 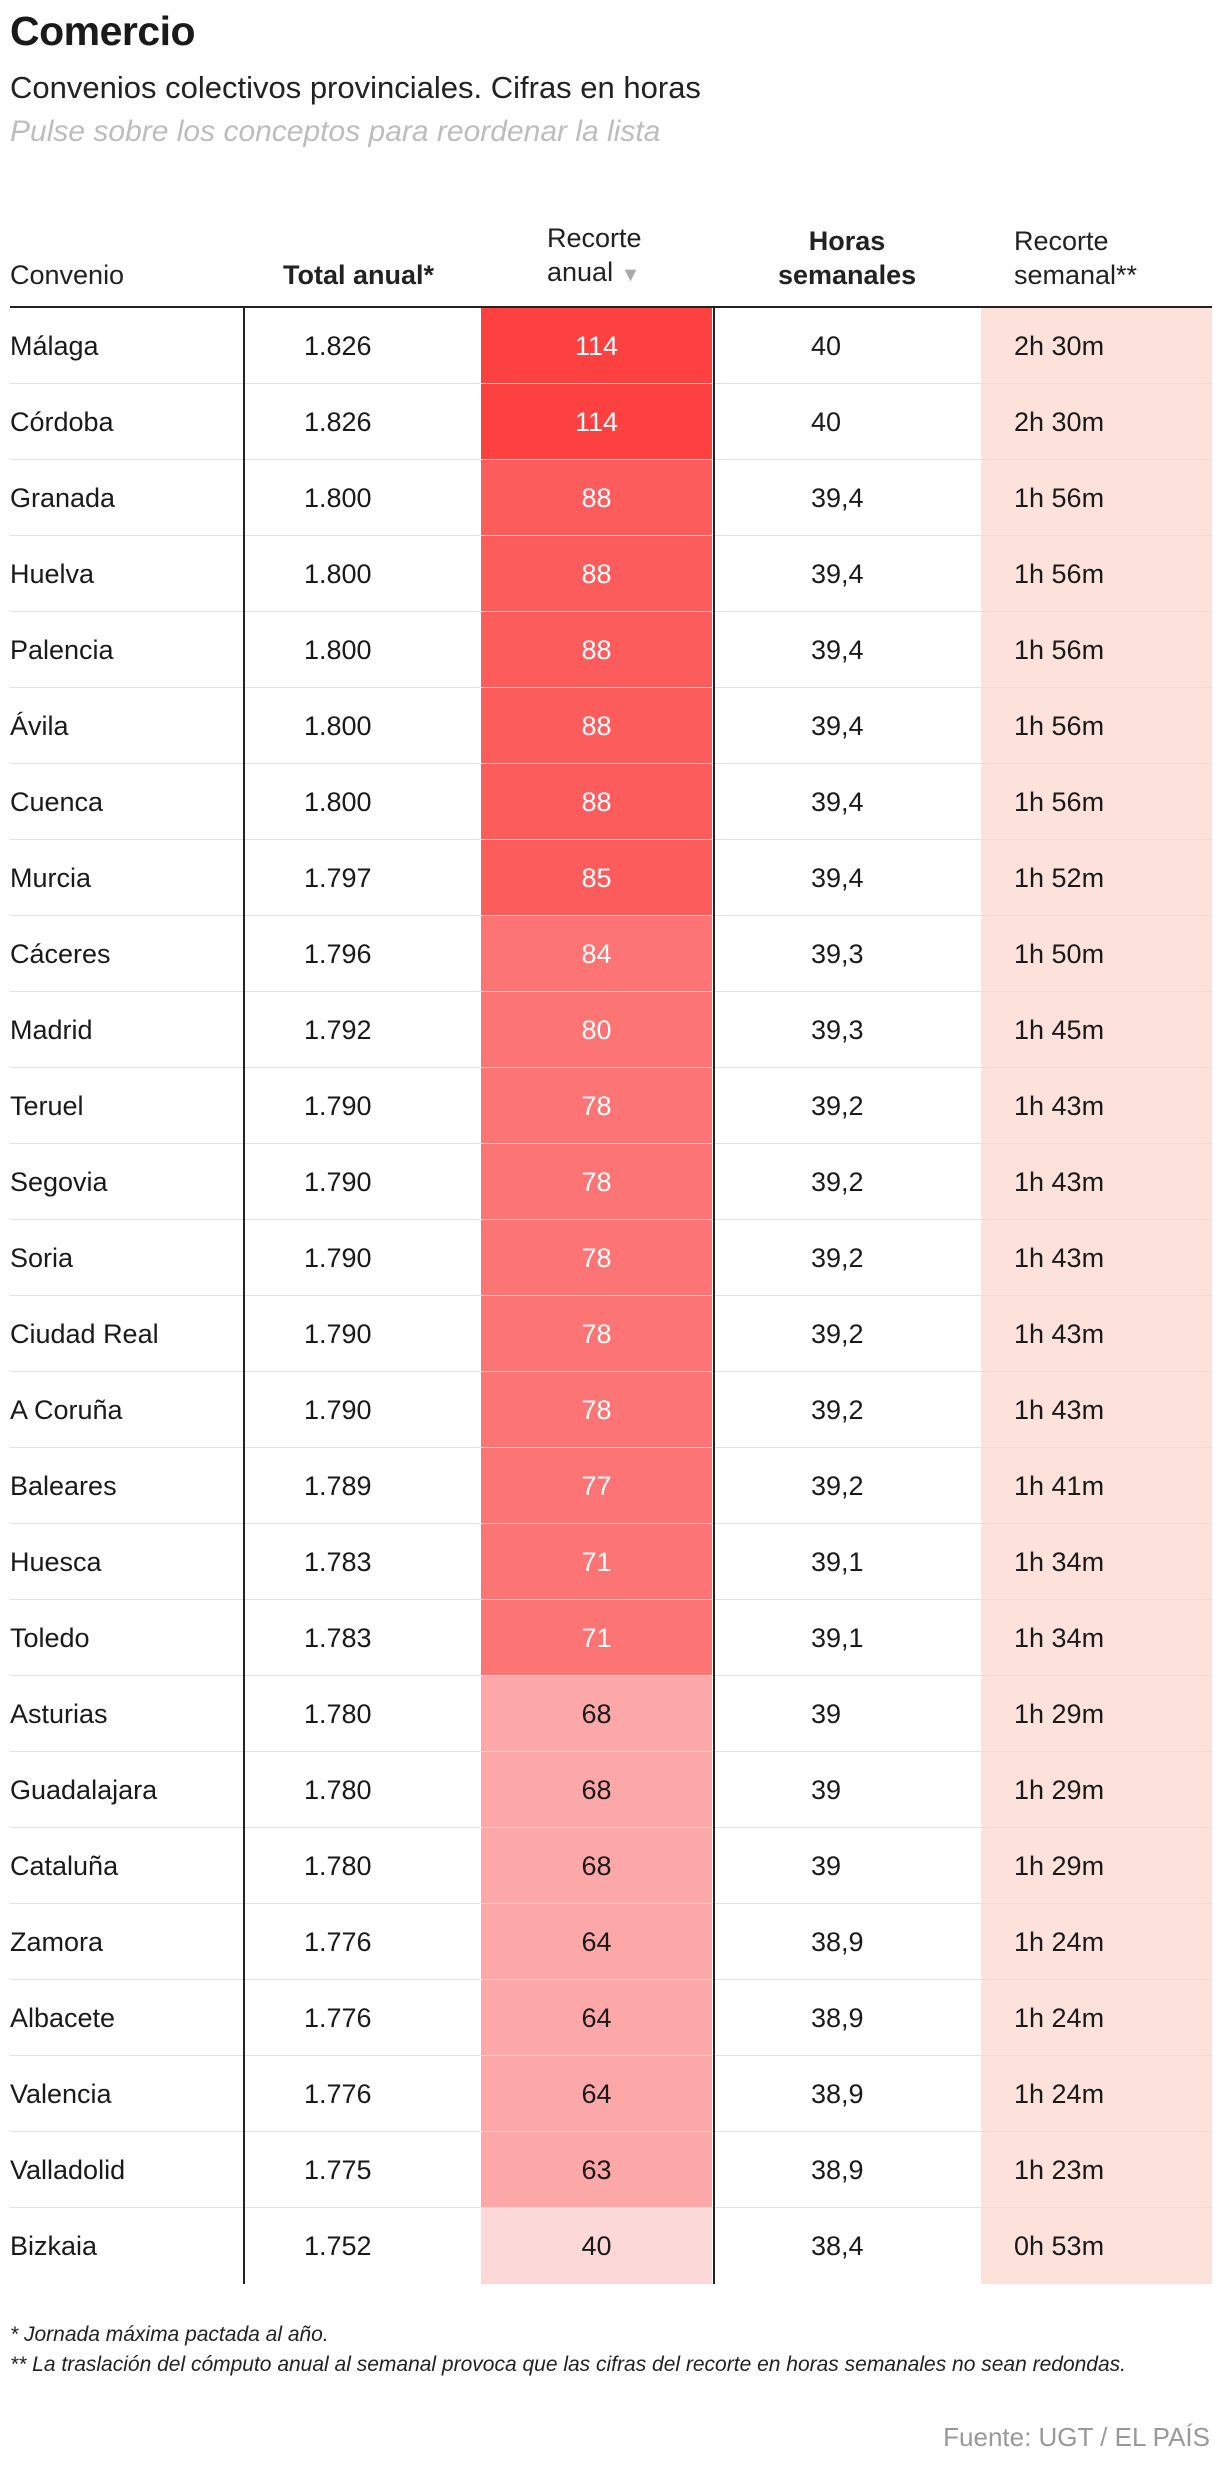 I want to click on cell-total-anual: 1.752, so click(x=338, y=2246).